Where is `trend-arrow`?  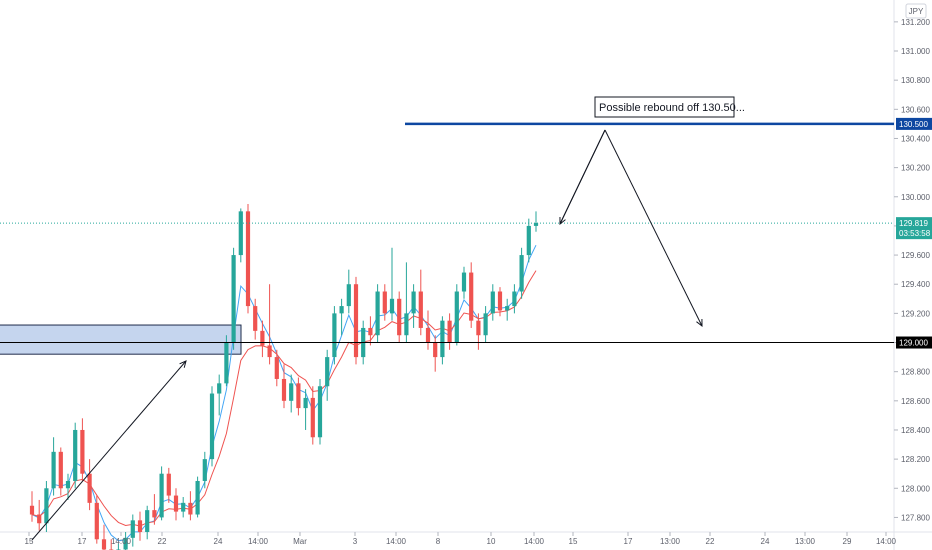
trend-arrow is located at coordinates (109, 450).